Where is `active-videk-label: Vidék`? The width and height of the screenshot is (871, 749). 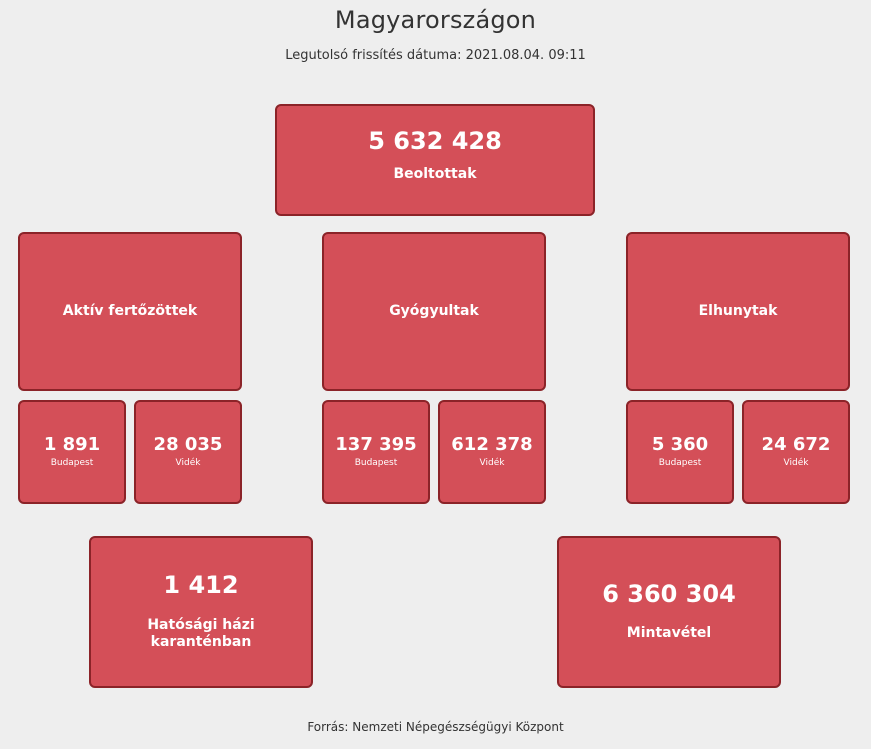 active-videk-label: Vidék is located at coordinates (188, 462).